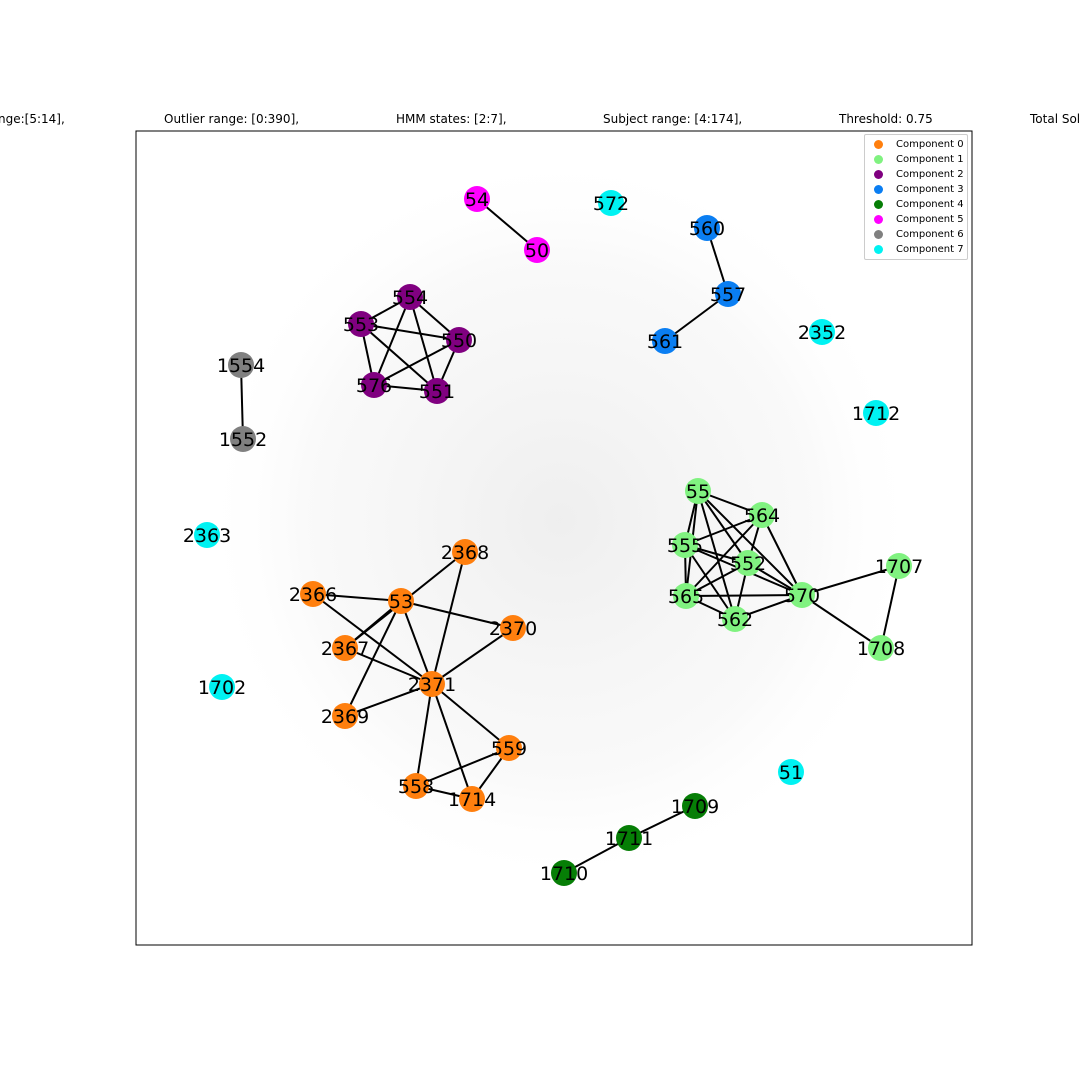  I want to click on node-55: 55, so click(698, 491).